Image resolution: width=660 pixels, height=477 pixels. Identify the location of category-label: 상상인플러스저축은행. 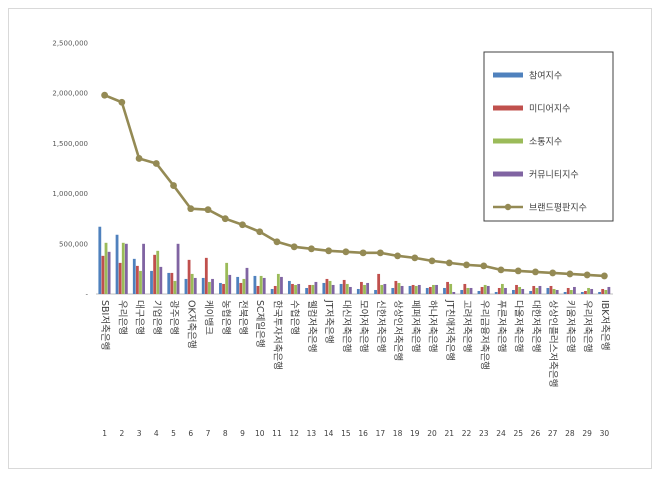
(553, 343).